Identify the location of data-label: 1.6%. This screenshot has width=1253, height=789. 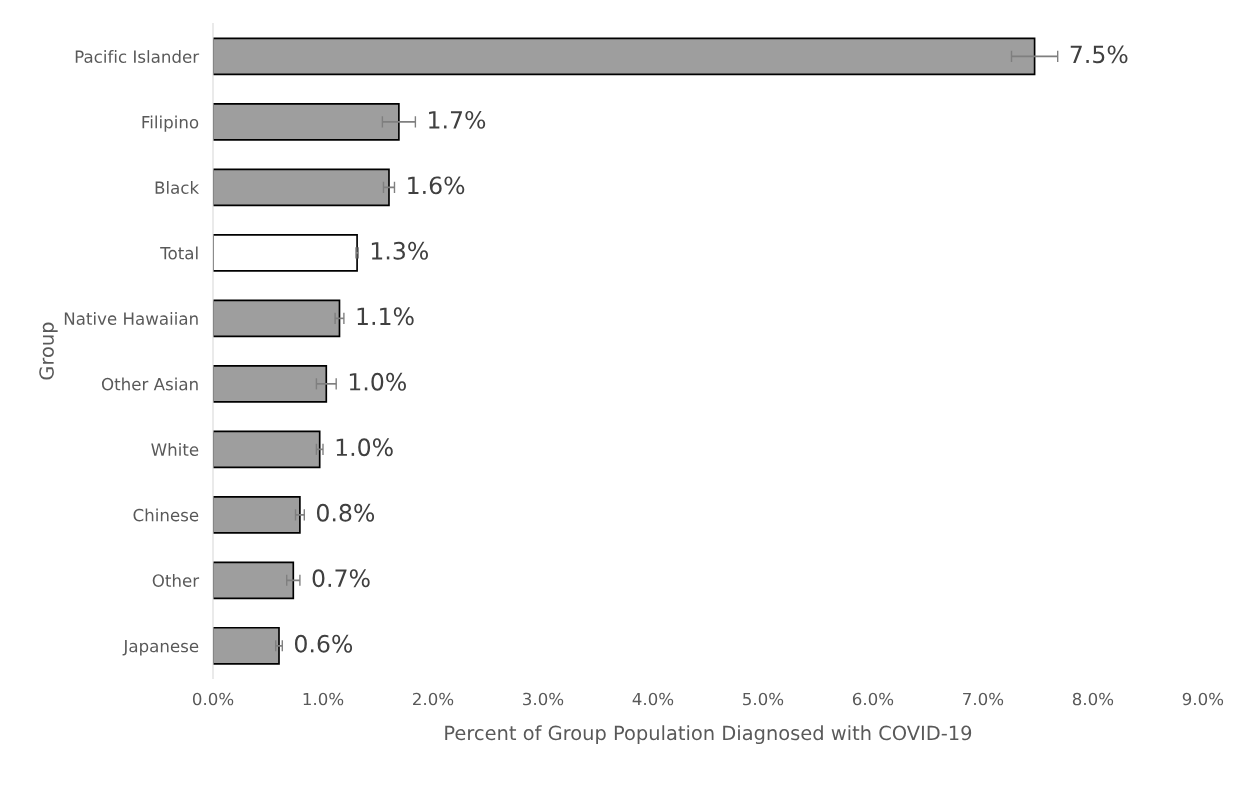
(436, 185).